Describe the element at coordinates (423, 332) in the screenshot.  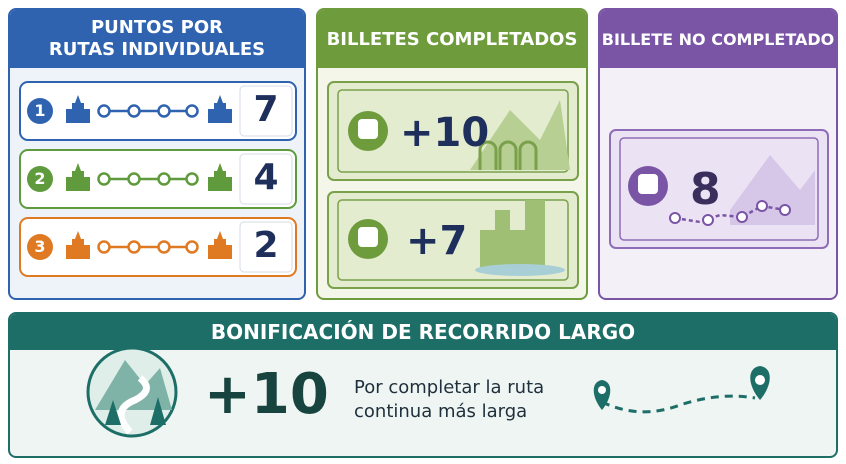
I see `bonus-header: BONIFICACIÓN DE RECORRIDO LARGO` at that location.